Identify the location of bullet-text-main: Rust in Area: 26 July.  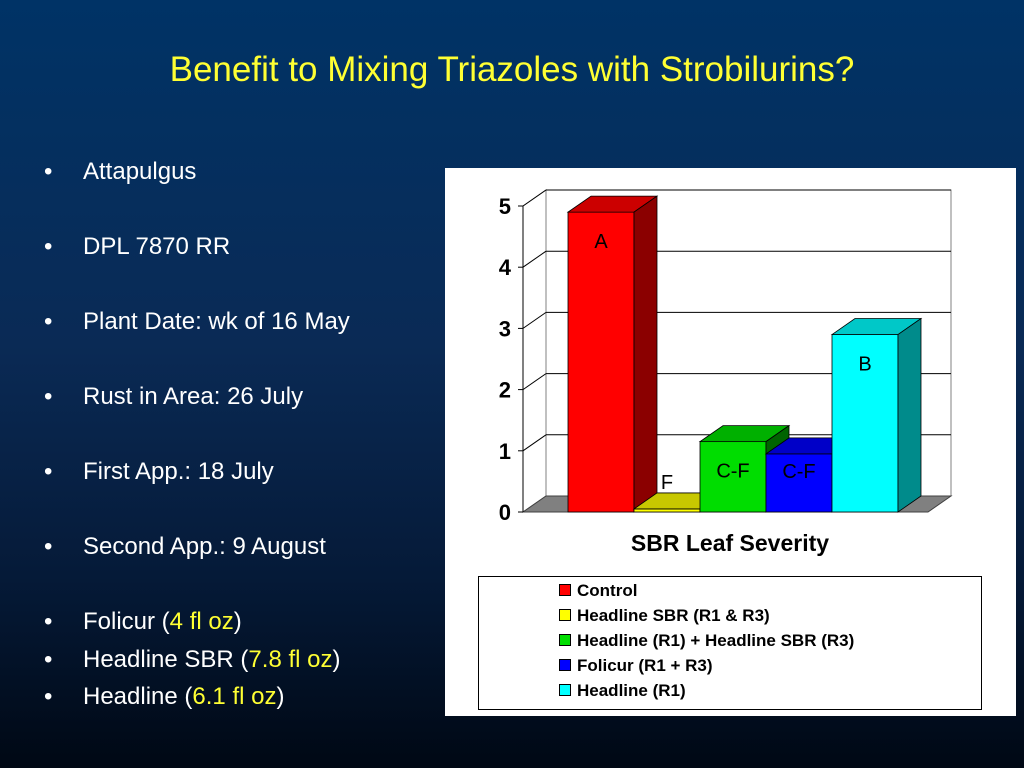
(193, 396).